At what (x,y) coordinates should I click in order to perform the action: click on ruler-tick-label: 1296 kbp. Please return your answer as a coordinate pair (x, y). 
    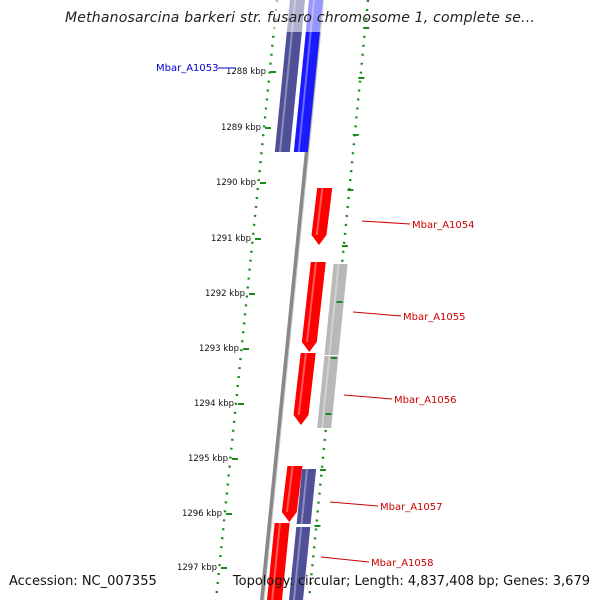
    Looking at the image, I should click on (202, 514).